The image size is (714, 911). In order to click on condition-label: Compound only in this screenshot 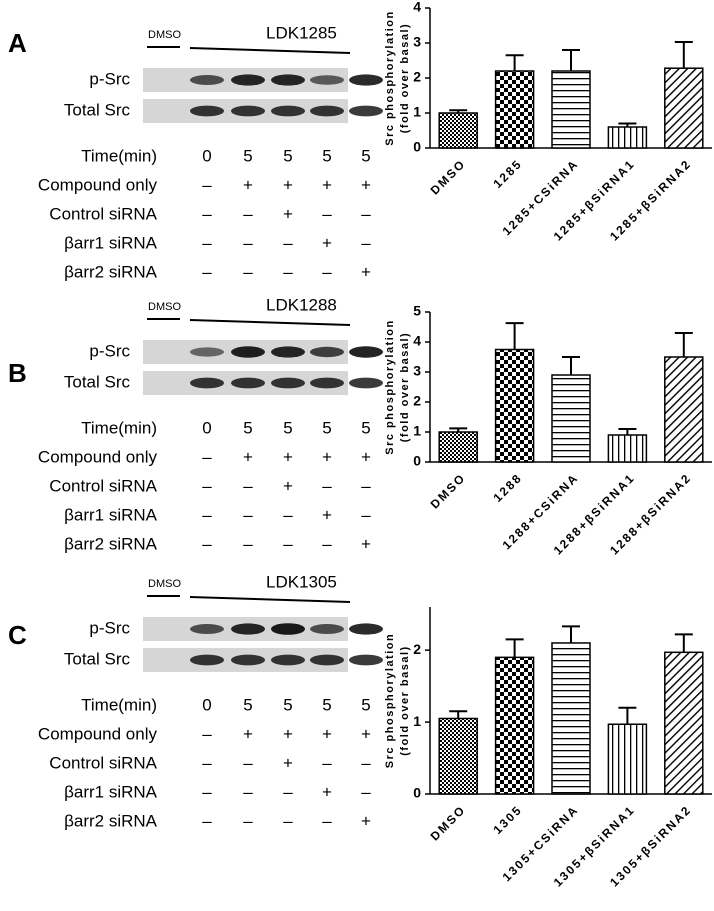, I will do `click(98, 456)`.